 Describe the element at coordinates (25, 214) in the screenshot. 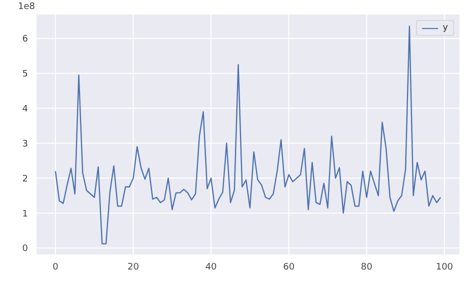

I see `y-tick-label: 1` at that location.